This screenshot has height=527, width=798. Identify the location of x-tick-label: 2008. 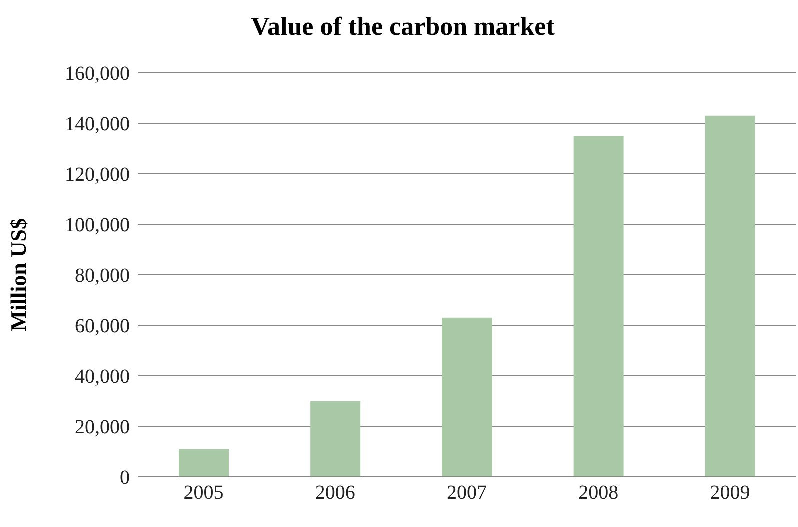
(598, 493).